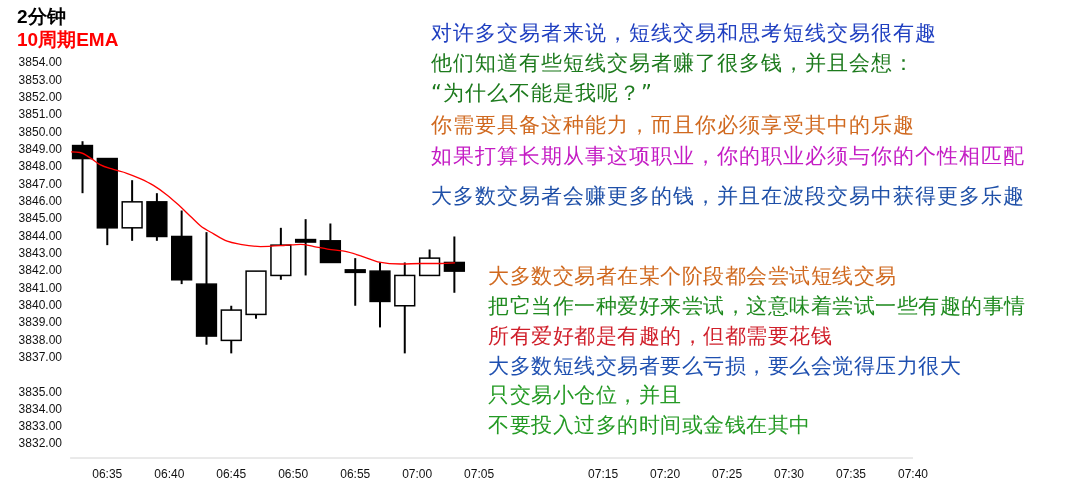  Describe the element at coordinates (41, 17) in the screenshot. I see `chart-title: 2分钟` at that location.